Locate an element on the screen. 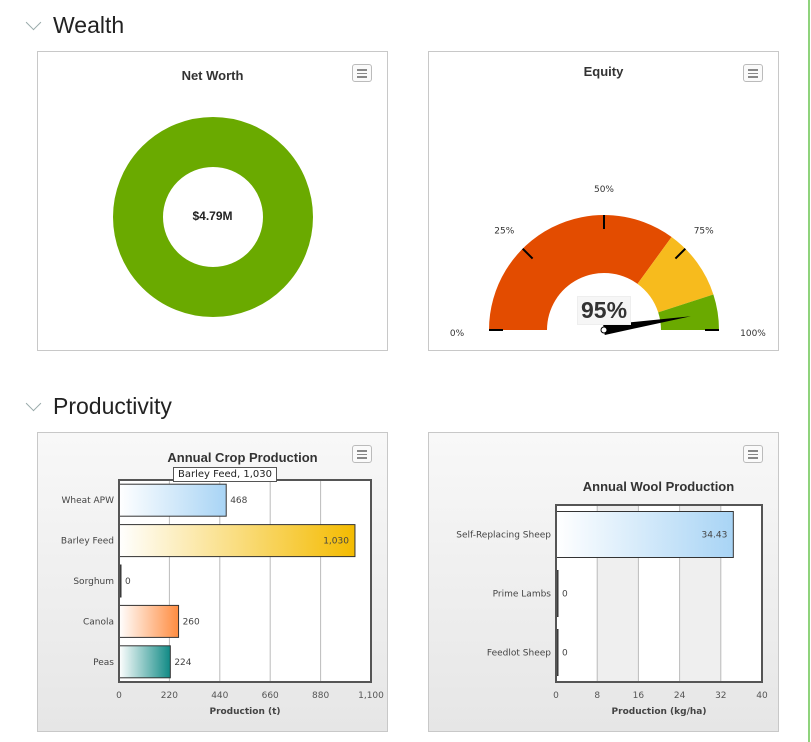 This screenshot has height=742, width=811. plot-border is located at coordinates (659, 593).